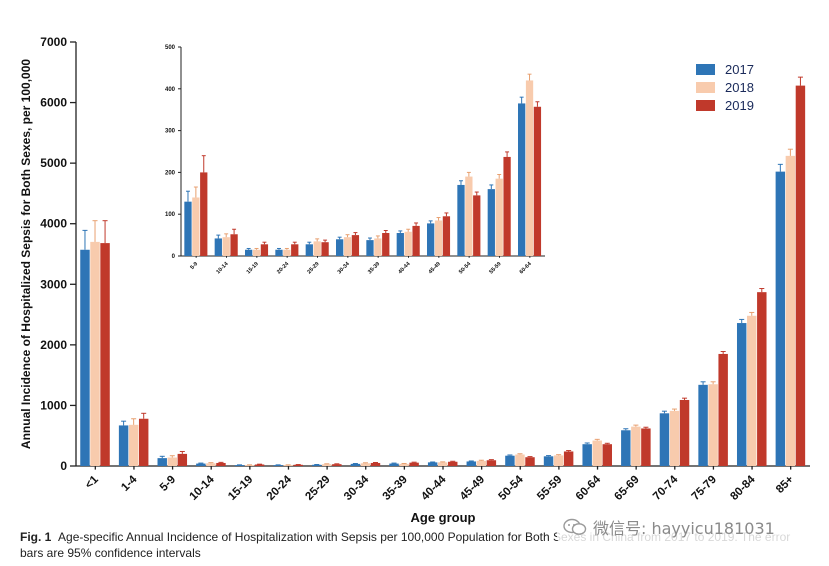  Describe the element at coordinates (725, 69) in the screenshot. I see `legend-item-2017: 2017` at that location.